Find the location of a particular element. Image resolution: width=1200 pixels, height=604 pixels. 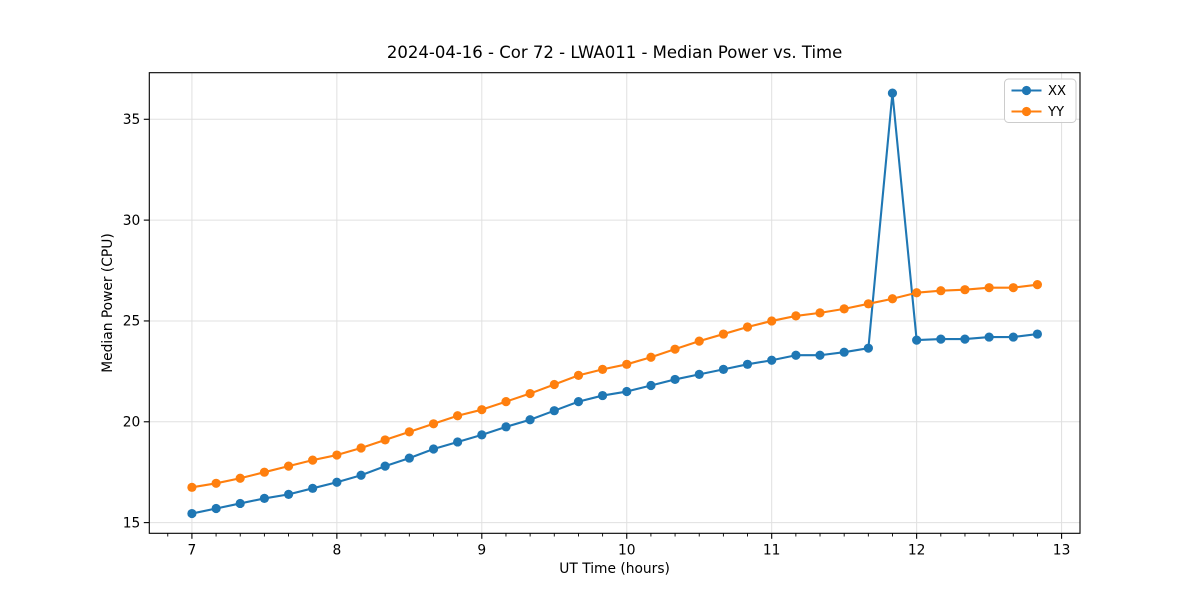

x-tick-label: 10 is located at coordinates (627, 550).